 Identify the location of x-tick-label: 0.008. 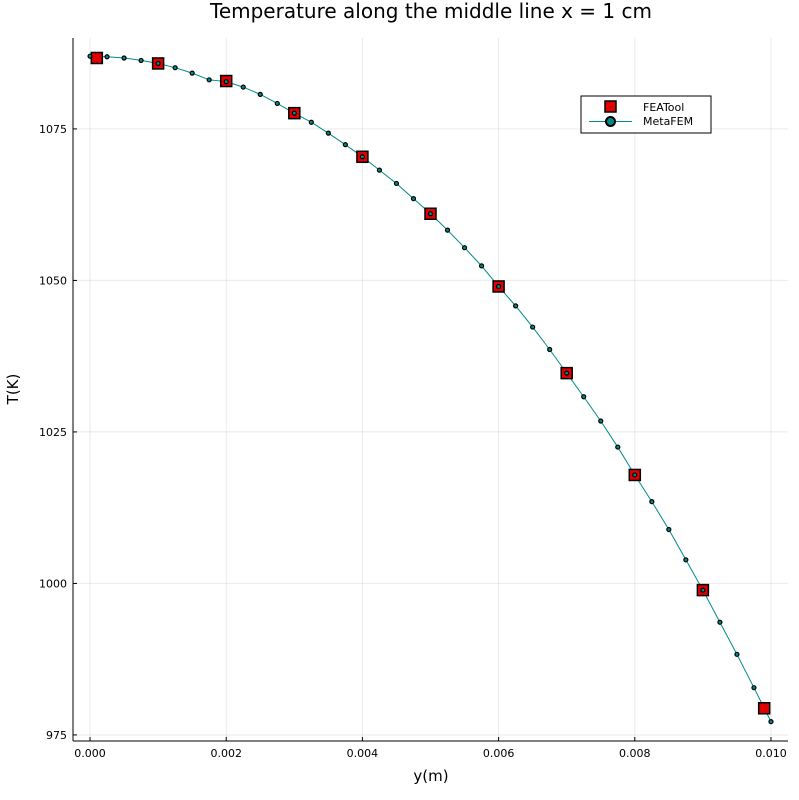
(635, 753).